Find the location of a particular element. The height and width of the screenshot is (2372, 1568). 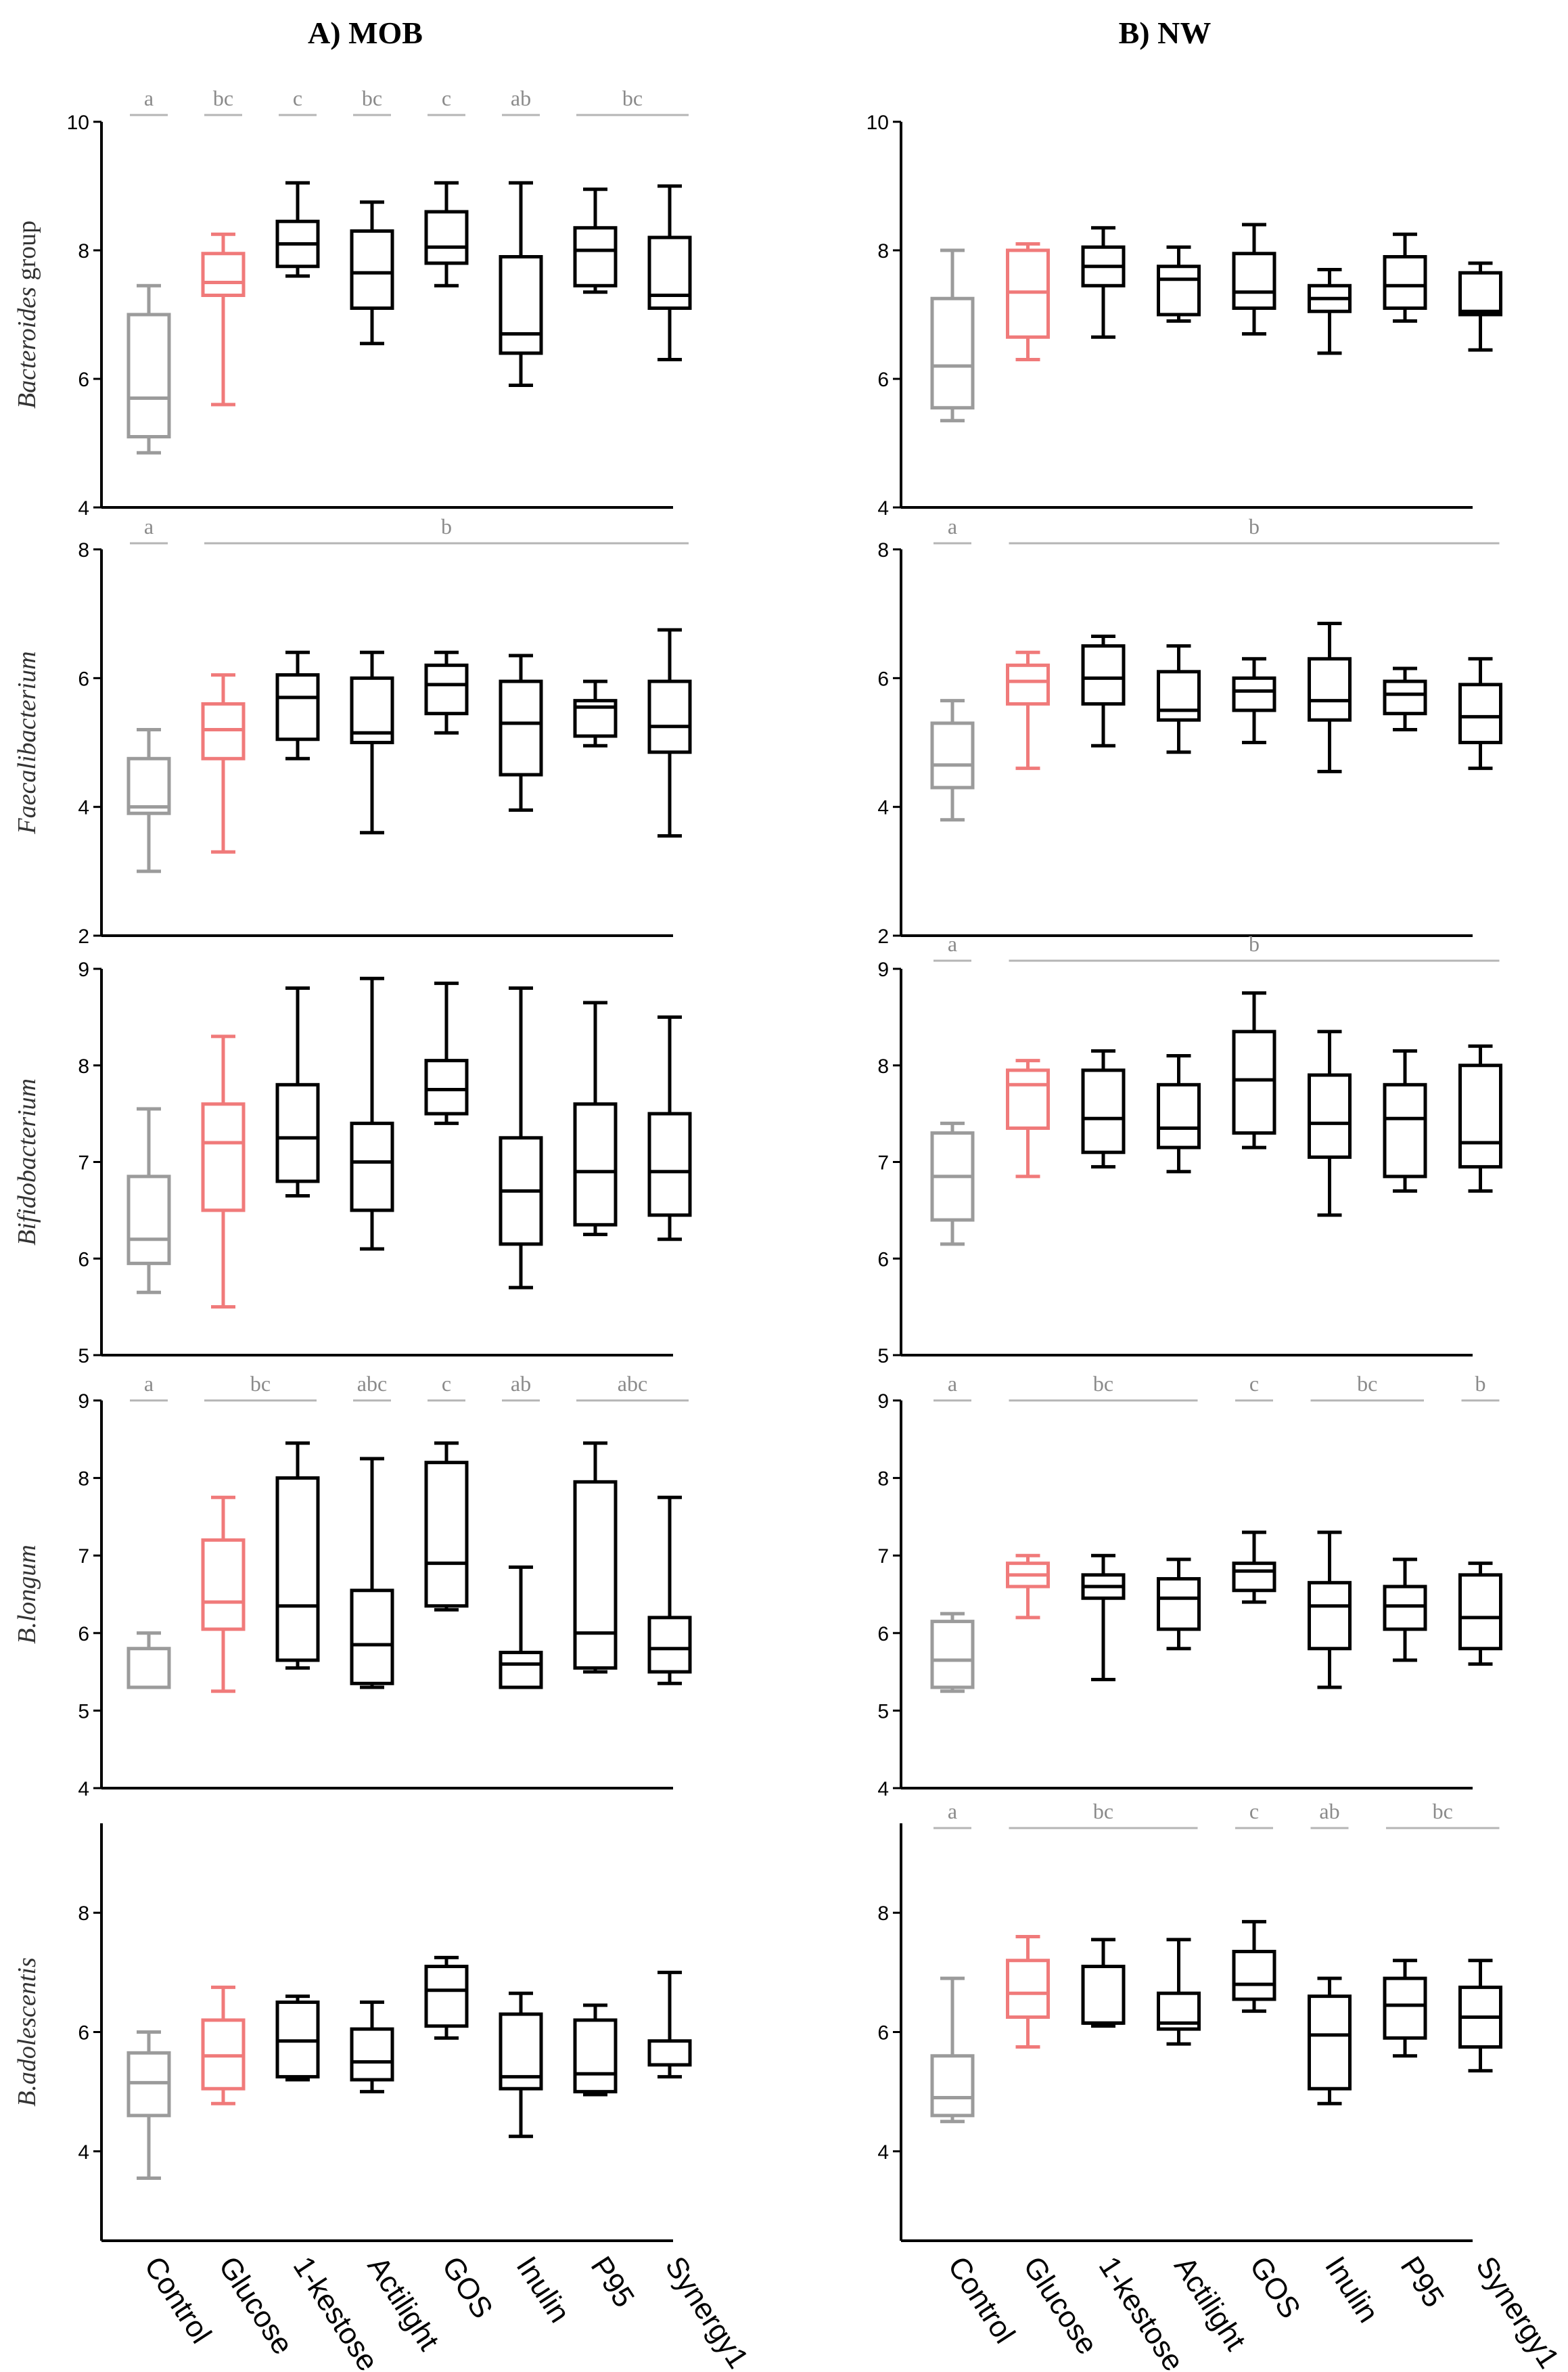

boxplot-panel-nw-1: 4 6 8 10 is located at coordinates (1185, 316).